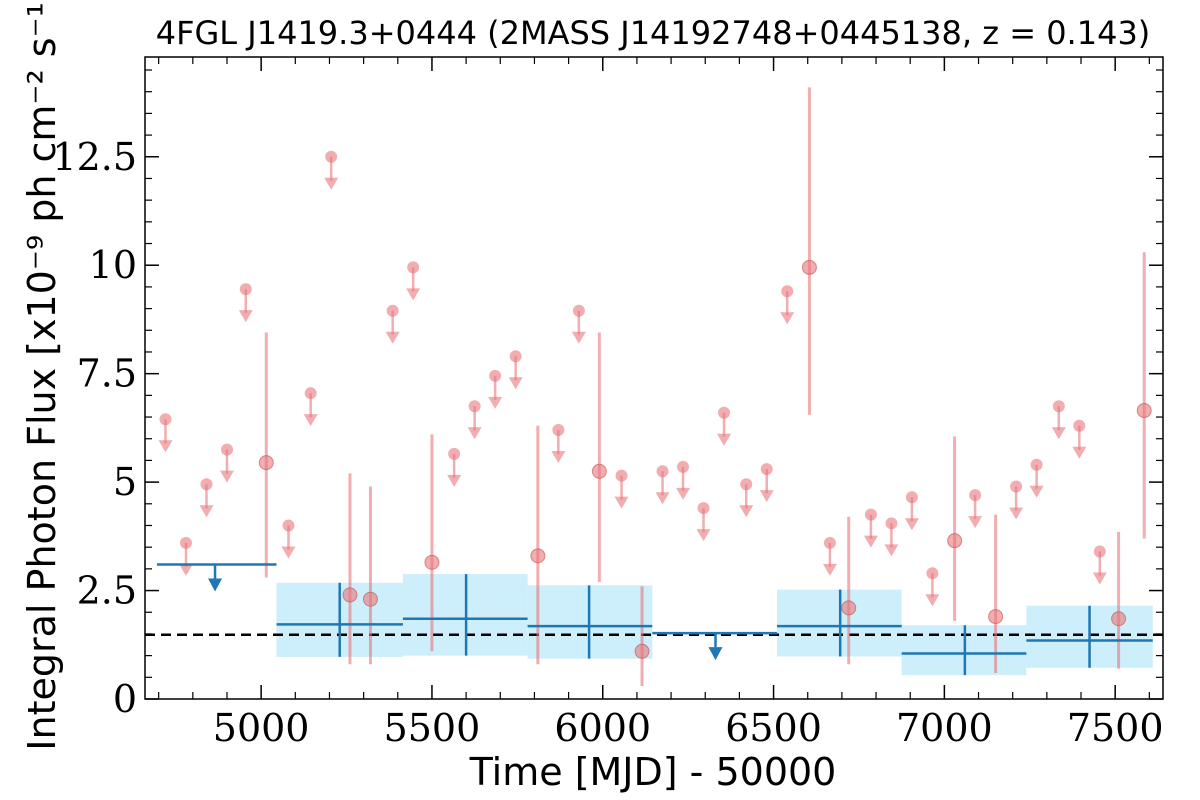  What do you see at coordinates (125, 482) in the screenshot?
I see `y-tick-label: 5` at bounding box center [125, 482].